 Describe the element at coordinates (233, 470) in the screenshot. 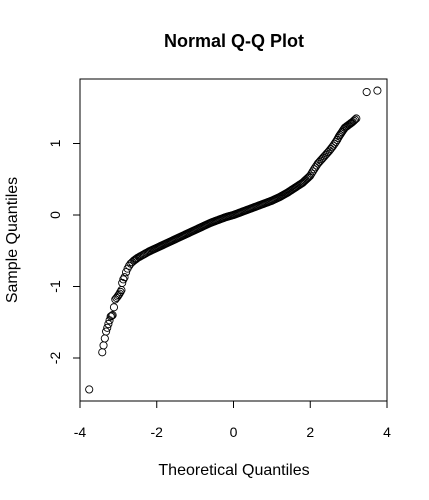

I see `x-axis-label: Theoretical Quantiles` at that location.